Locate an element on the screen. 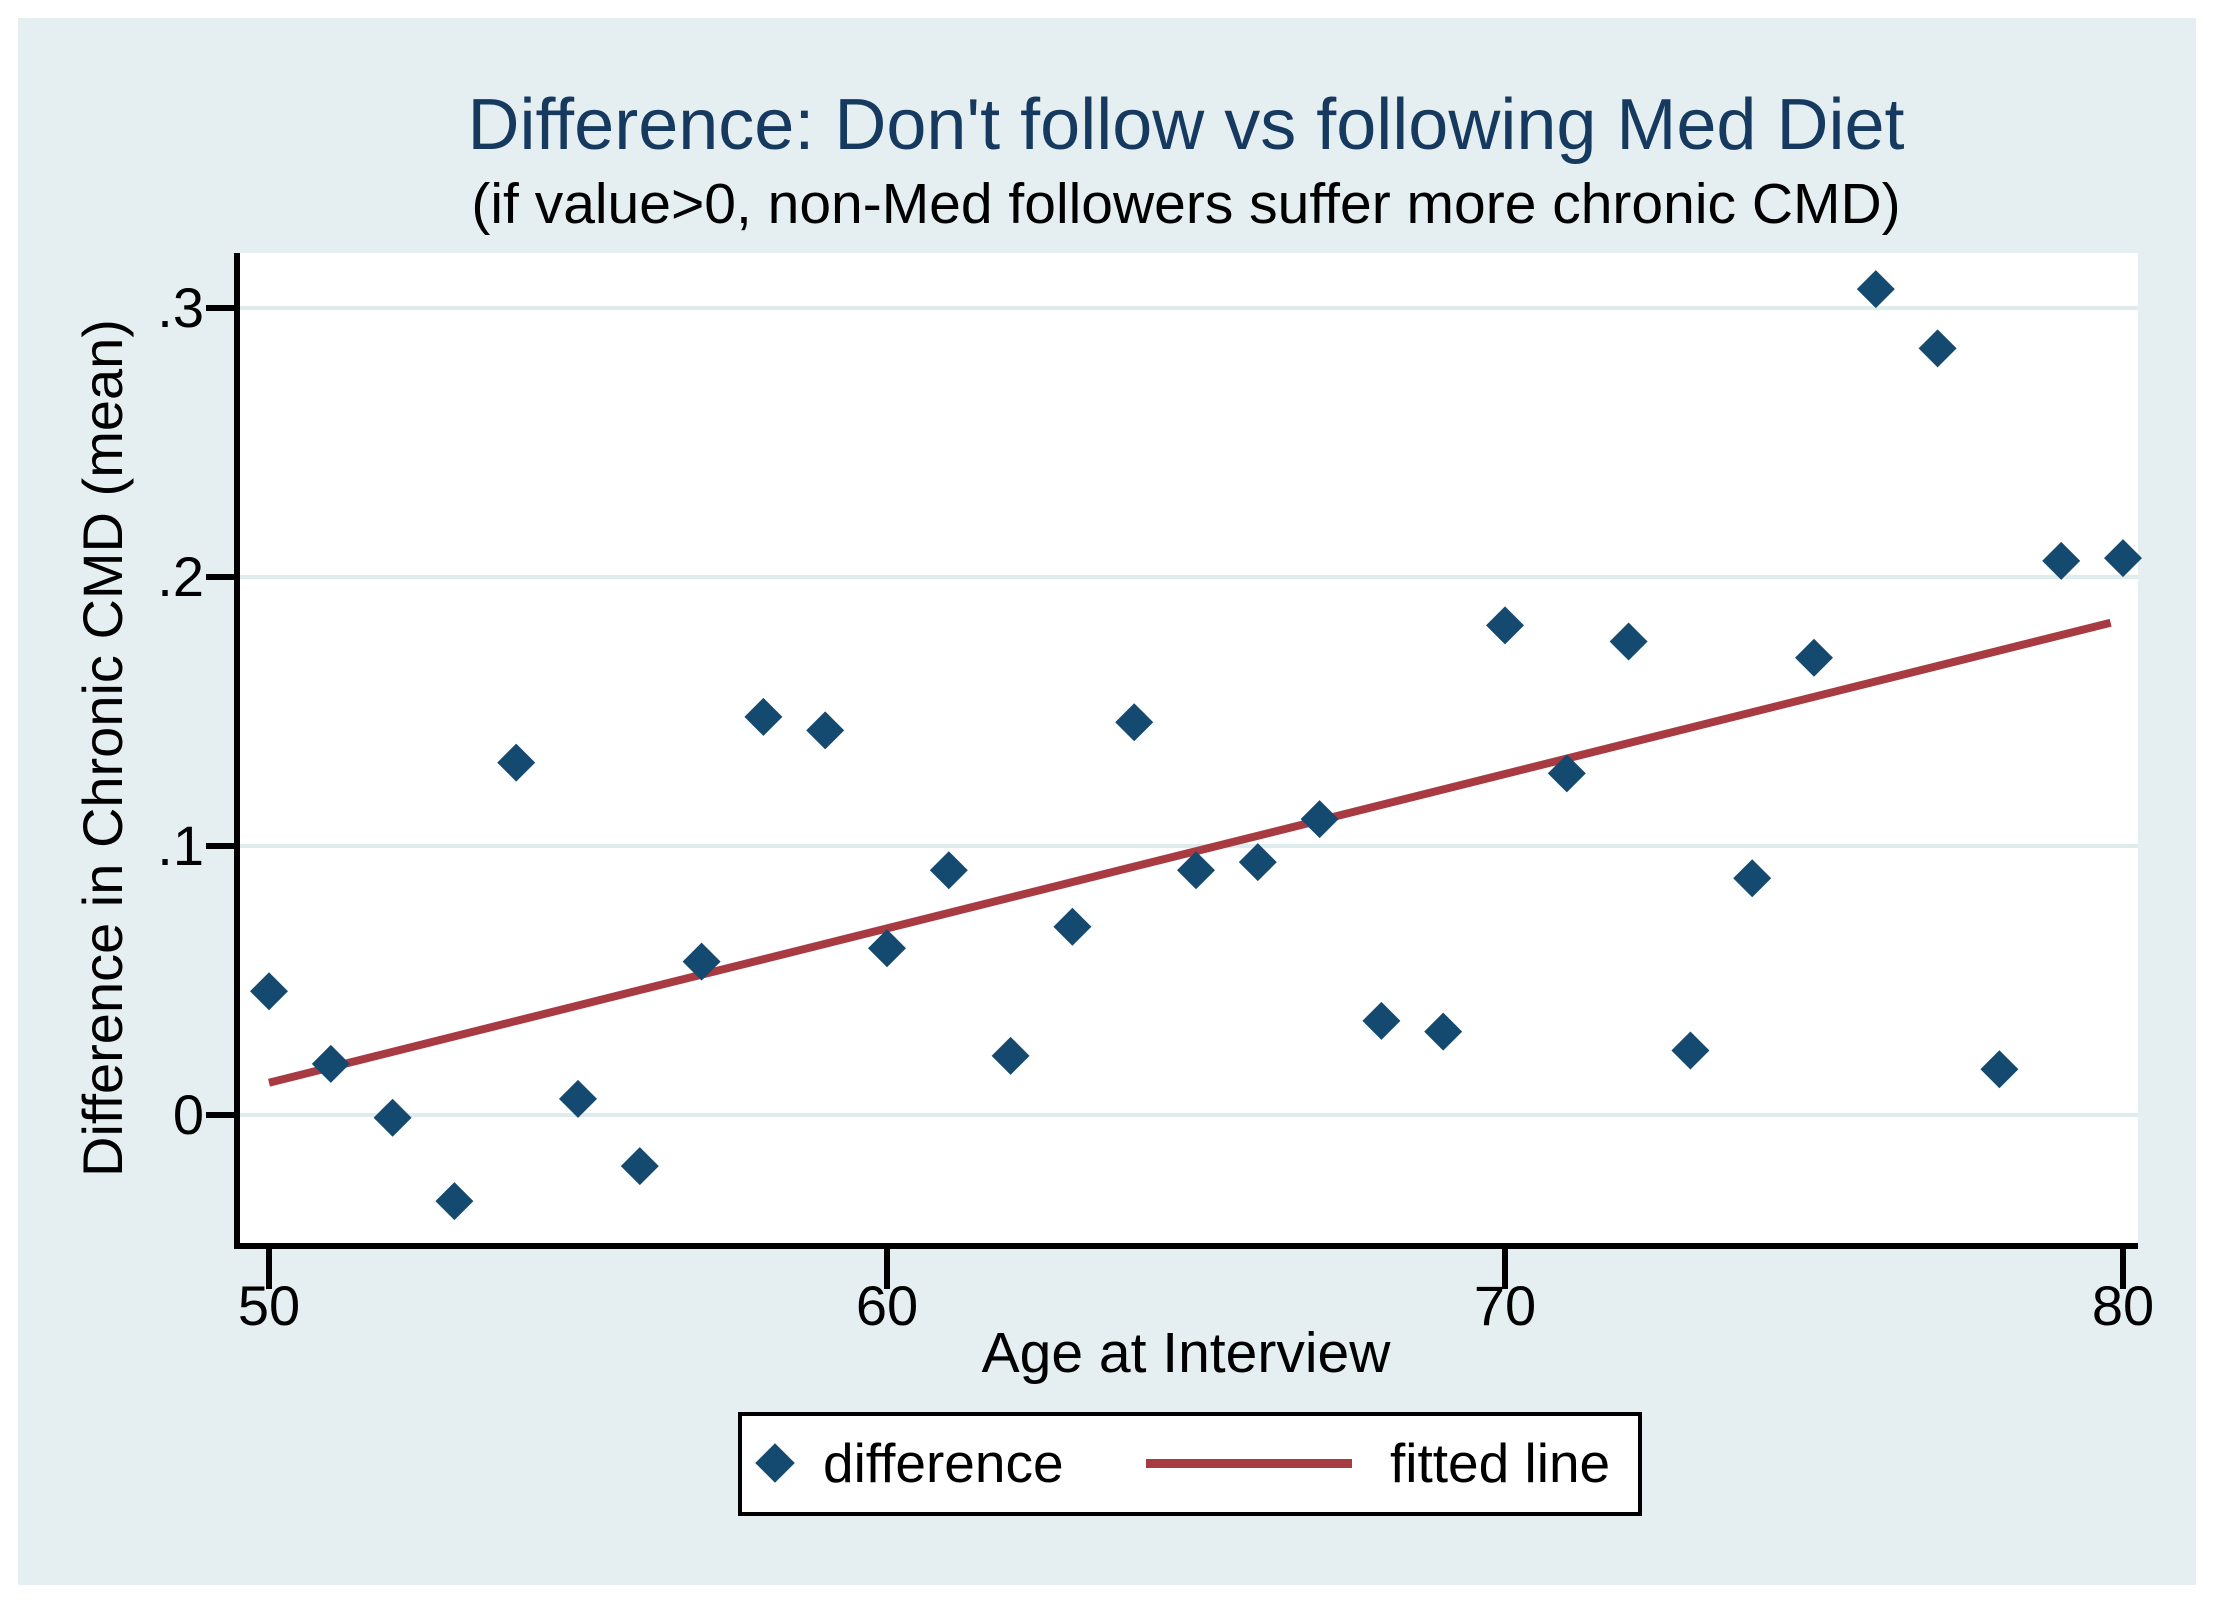 The height and width of the screenshot is (1603, 2214). x-tick-label: 70 is located at coordinates (1505, 1305).